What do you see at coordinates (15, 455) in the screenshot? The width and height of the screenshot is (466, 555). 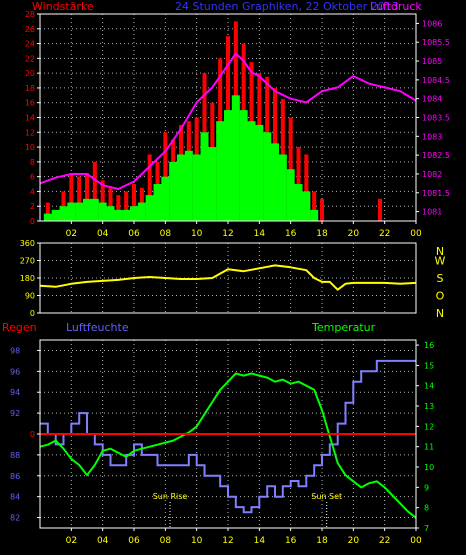 I see `humidity-tick-label: 88` at bounding box center [15, 455].